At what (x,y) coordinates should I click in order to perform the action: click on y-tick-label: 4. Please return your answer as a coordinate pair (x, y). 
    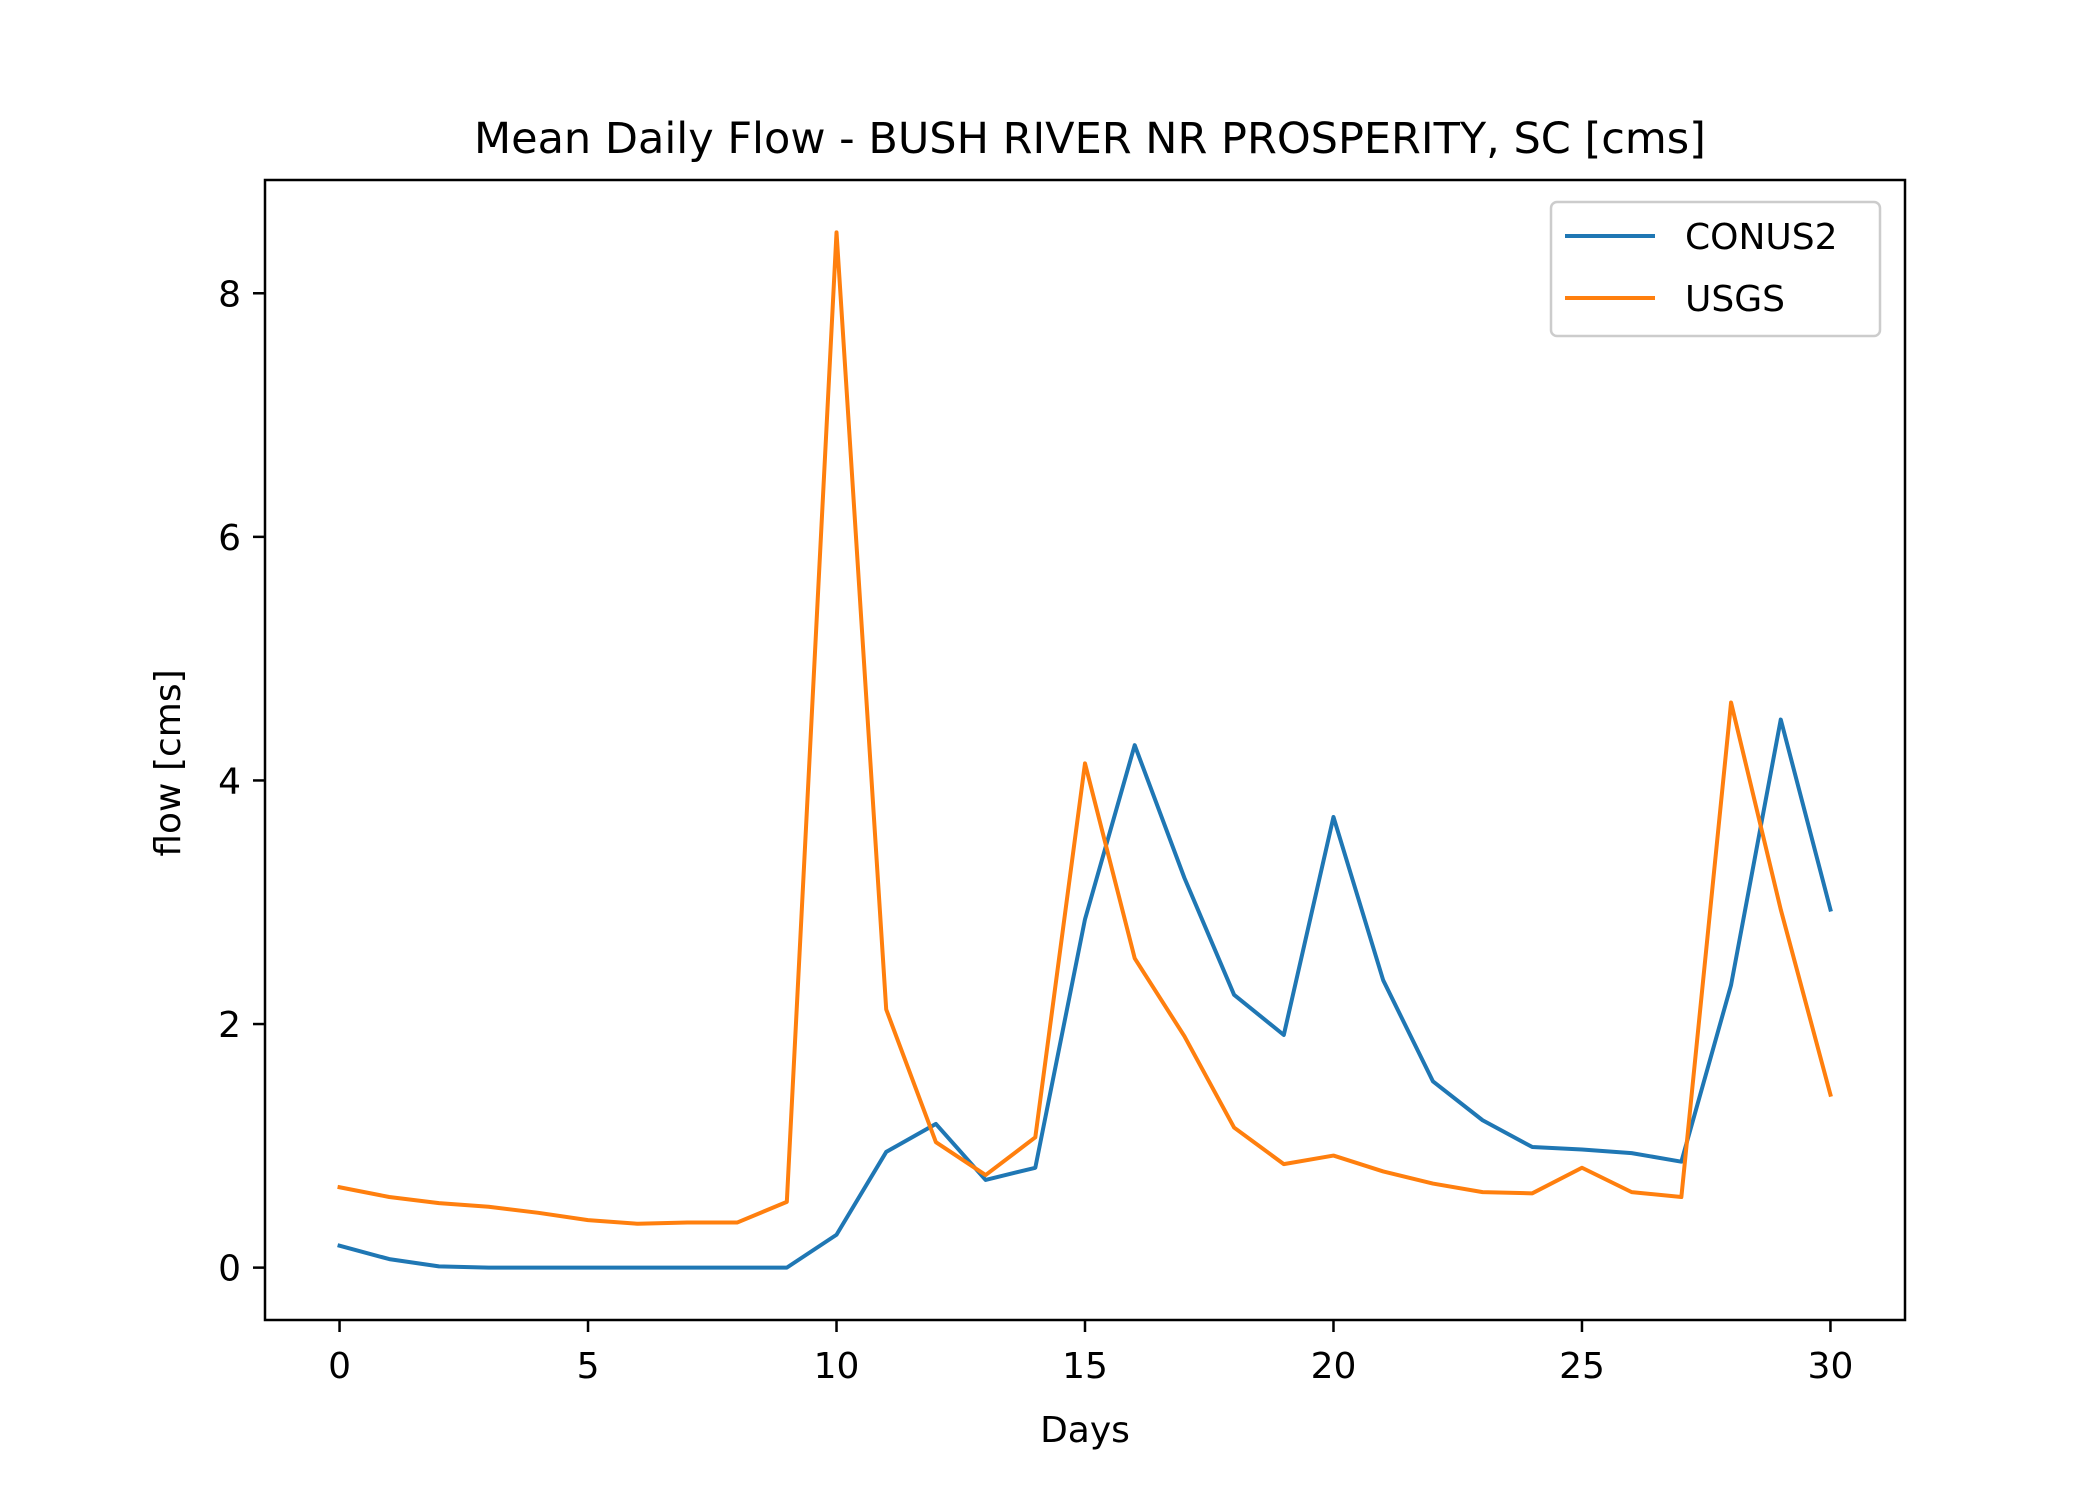
    Looking at the image, I should click on (229, 781).